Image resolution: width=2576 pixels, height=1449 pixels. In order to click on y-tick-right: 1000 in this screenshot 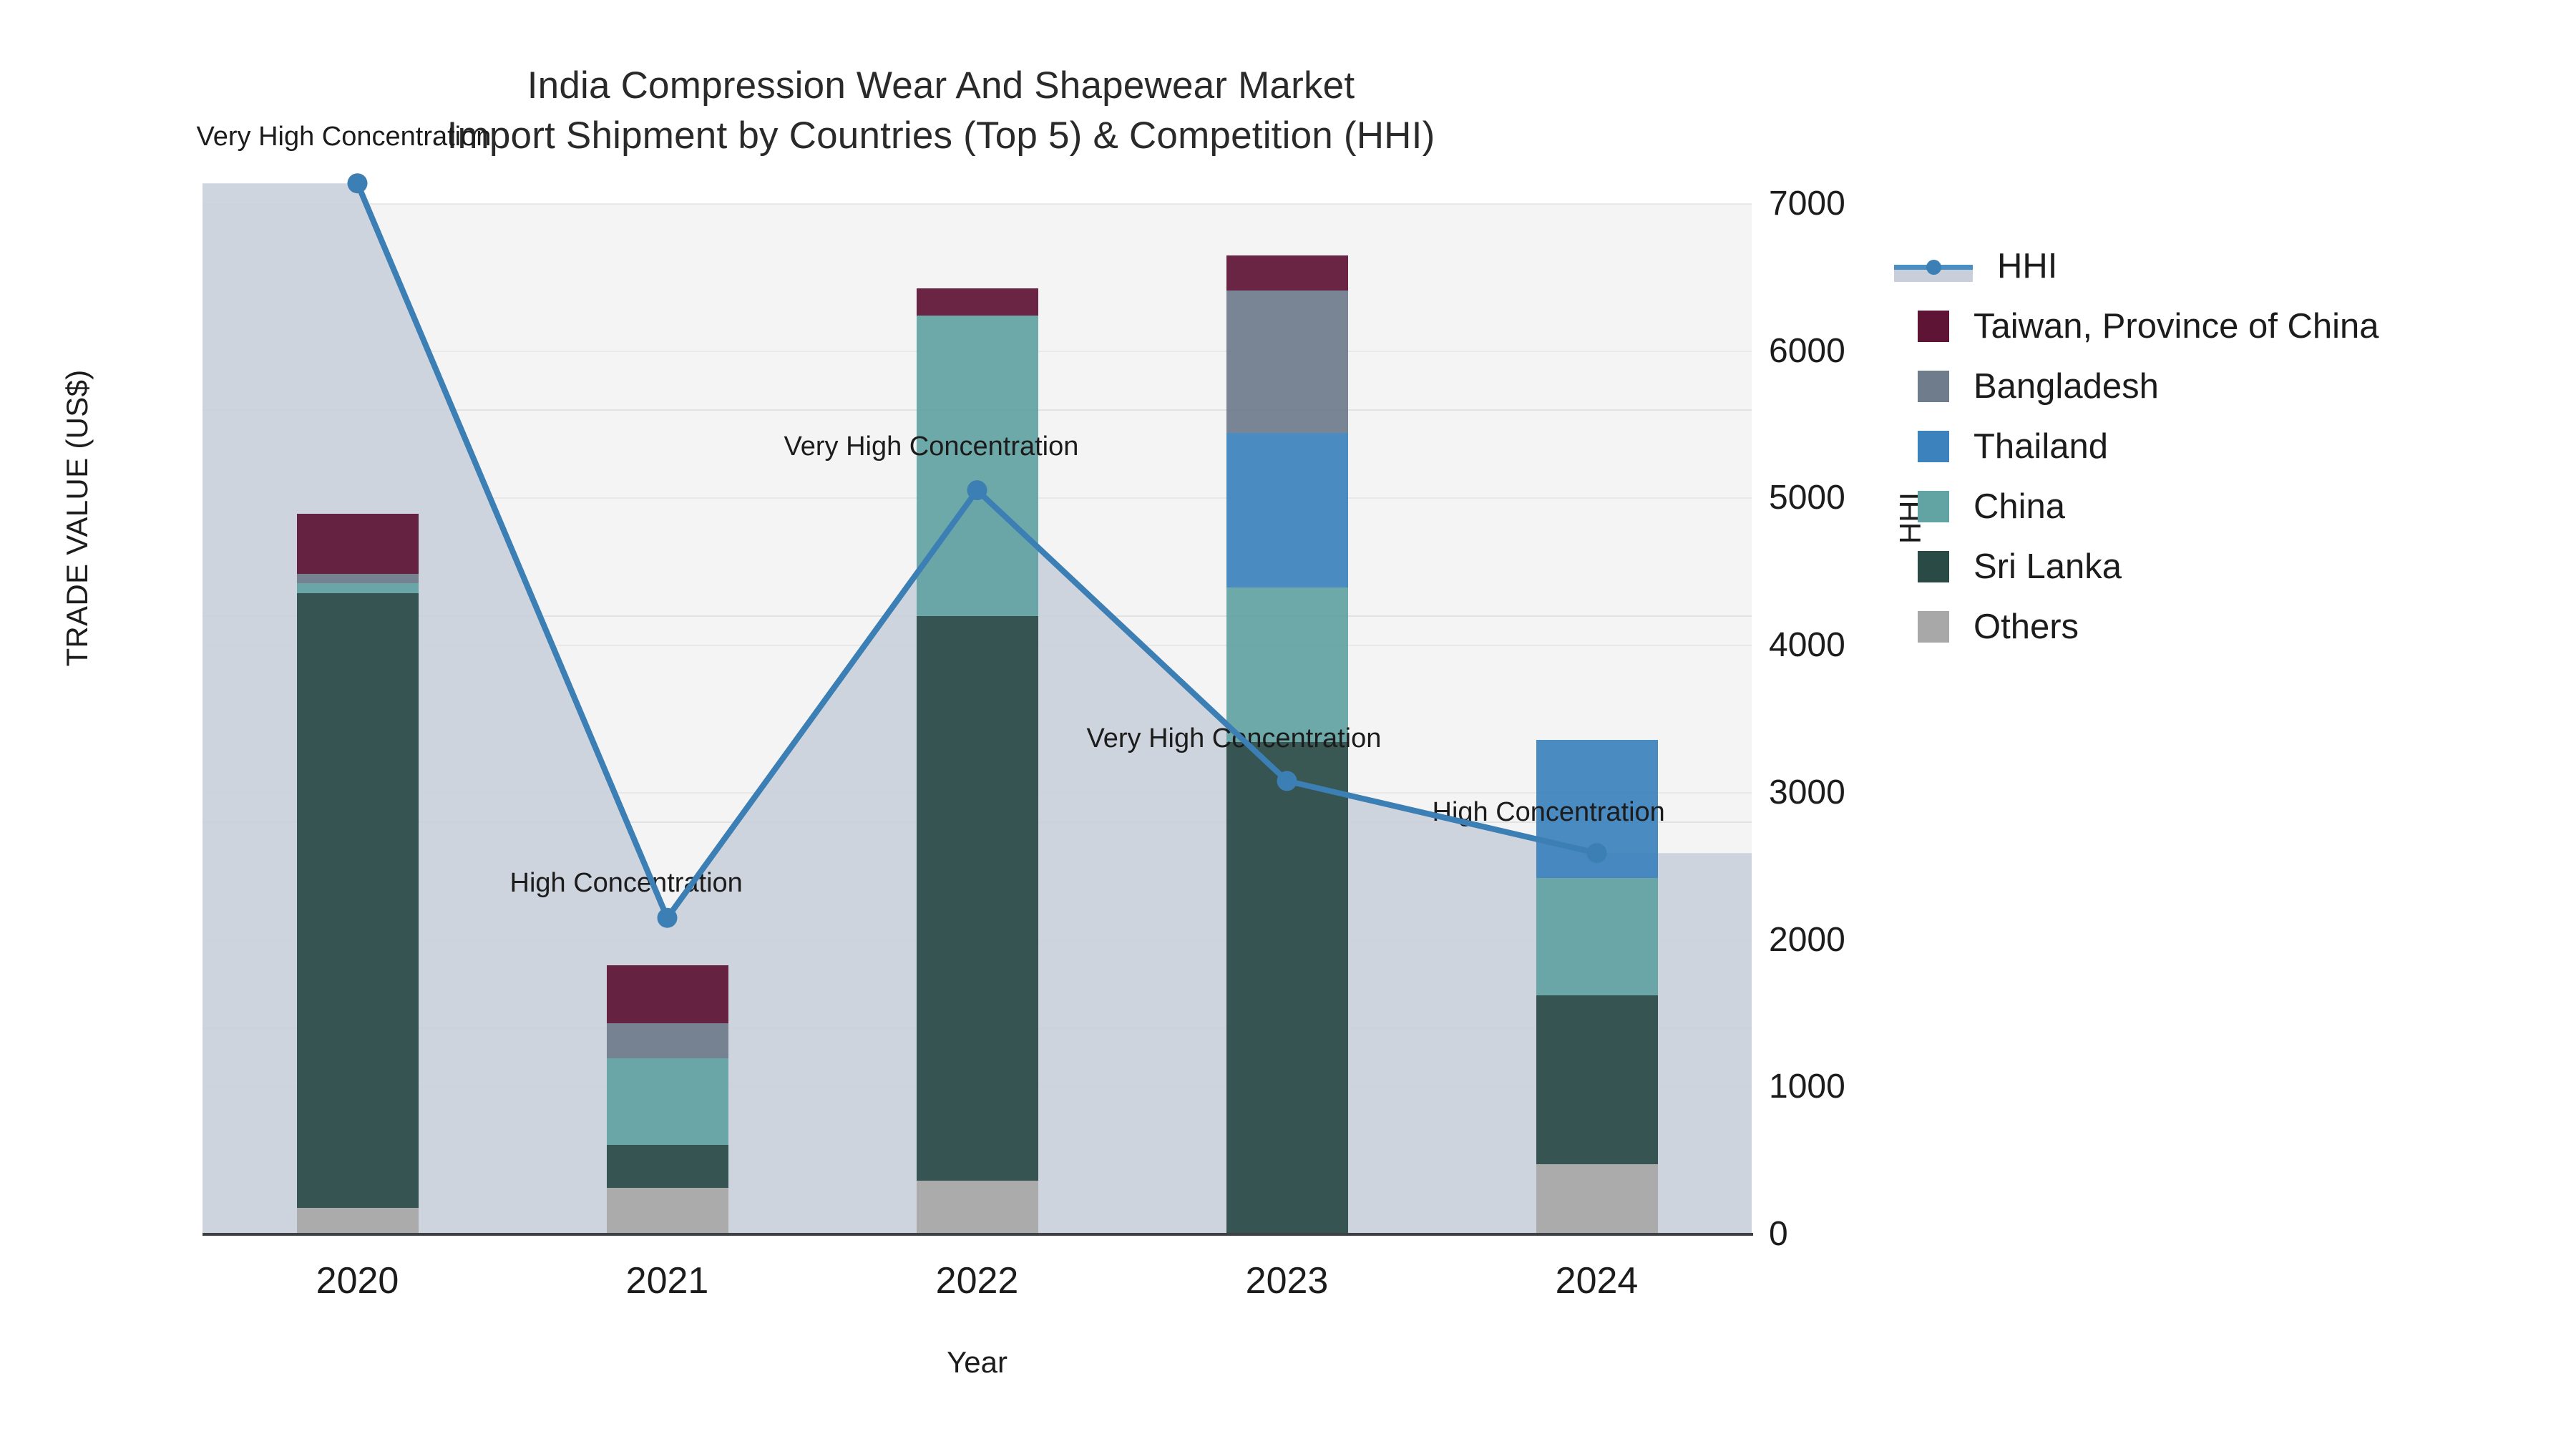, I will do `click(1807, 1087)`.